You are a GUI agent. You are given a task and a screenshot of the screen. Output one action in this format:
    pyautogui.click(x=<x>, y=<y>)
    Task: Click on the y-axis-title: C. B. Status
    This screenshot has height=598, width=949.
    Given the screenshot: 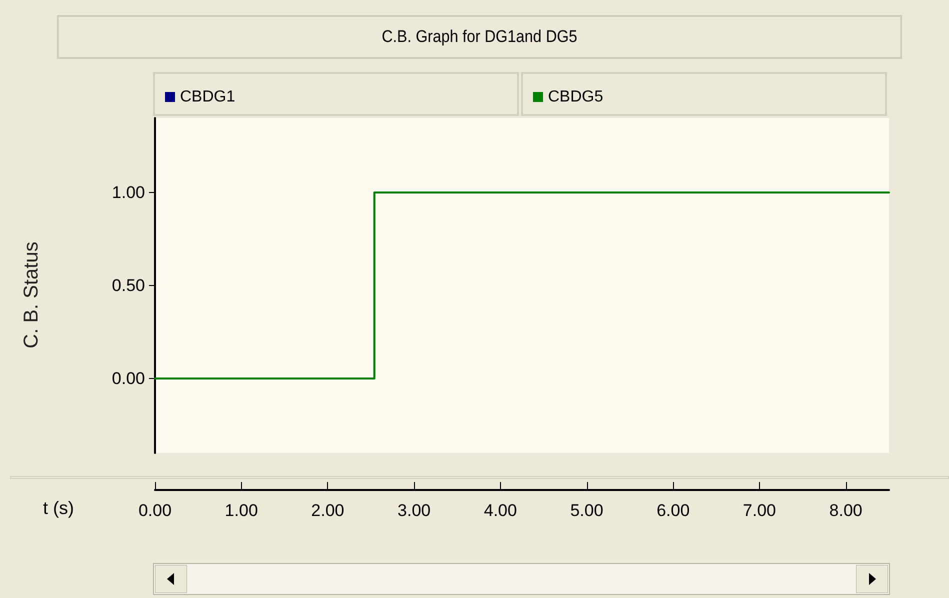 What is the action you would take?
    pyautogui.click(x=32, y=295)
    